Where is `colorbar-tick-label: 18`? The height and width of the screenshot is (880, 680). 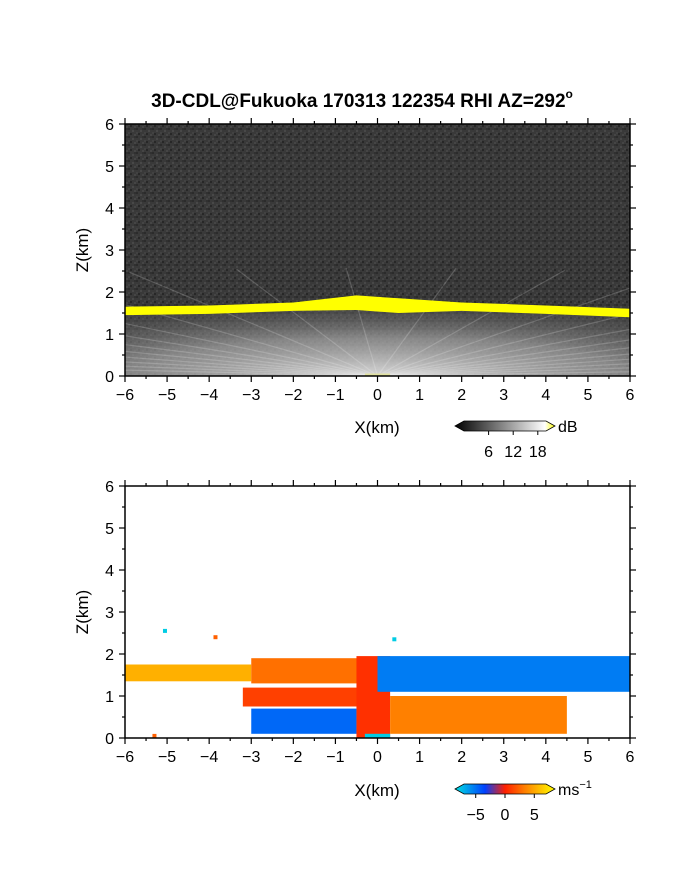 colorbar-tick-label: 18 is located at coordinates (538, 452).